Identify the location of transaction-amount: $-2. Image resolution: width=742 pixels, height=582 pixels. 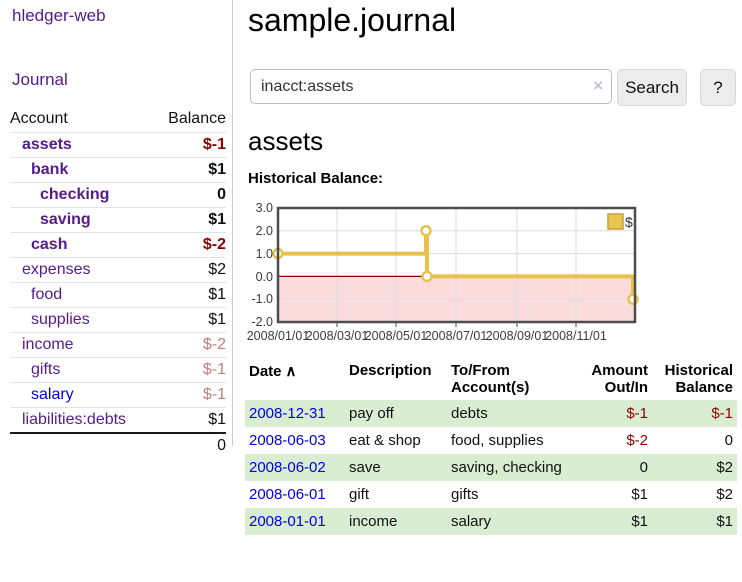
(637, 440).